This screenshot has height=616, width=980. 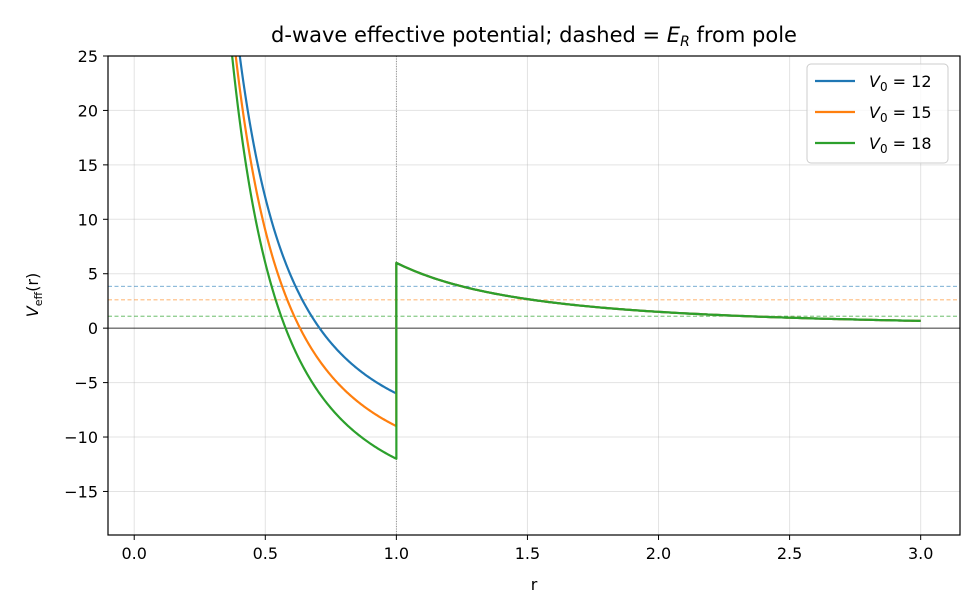 What do you see at coordinates (88, 56) in the screenshot?
I see `y-tick-label: 25` at bounding box center [88, 56].